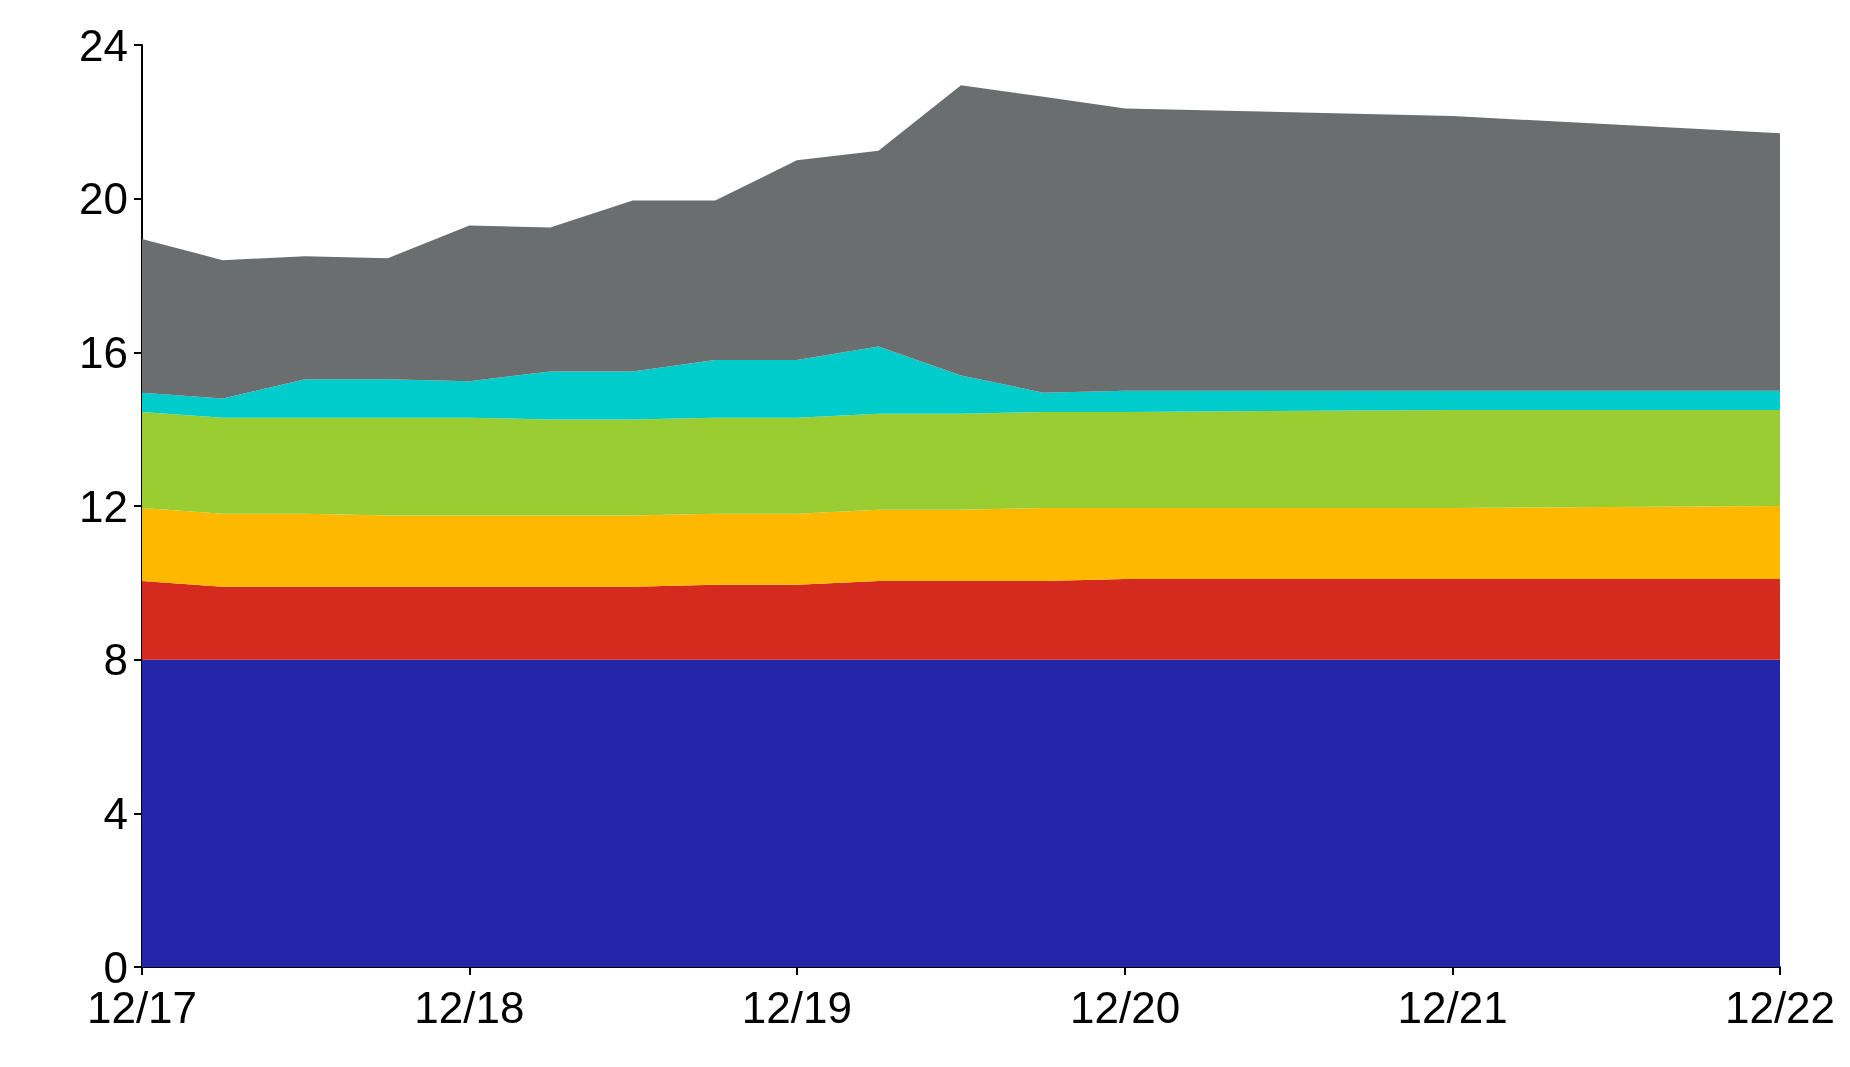  Describe the element at coordinates (103, 352) in the screenshot. I see `y-tick-label: 16` at that location.